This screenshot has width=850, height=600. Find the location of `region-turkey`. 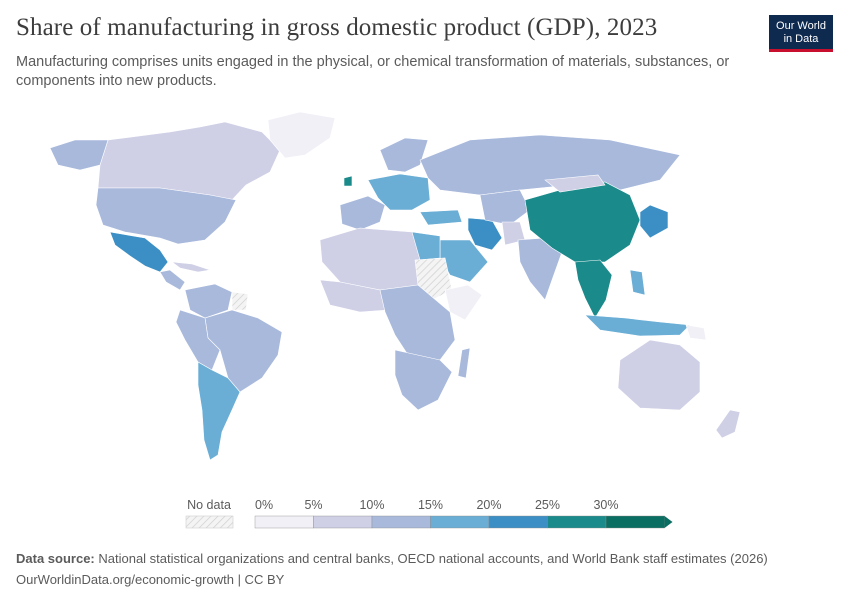

region-turkey is located at coordinates (441, 217).